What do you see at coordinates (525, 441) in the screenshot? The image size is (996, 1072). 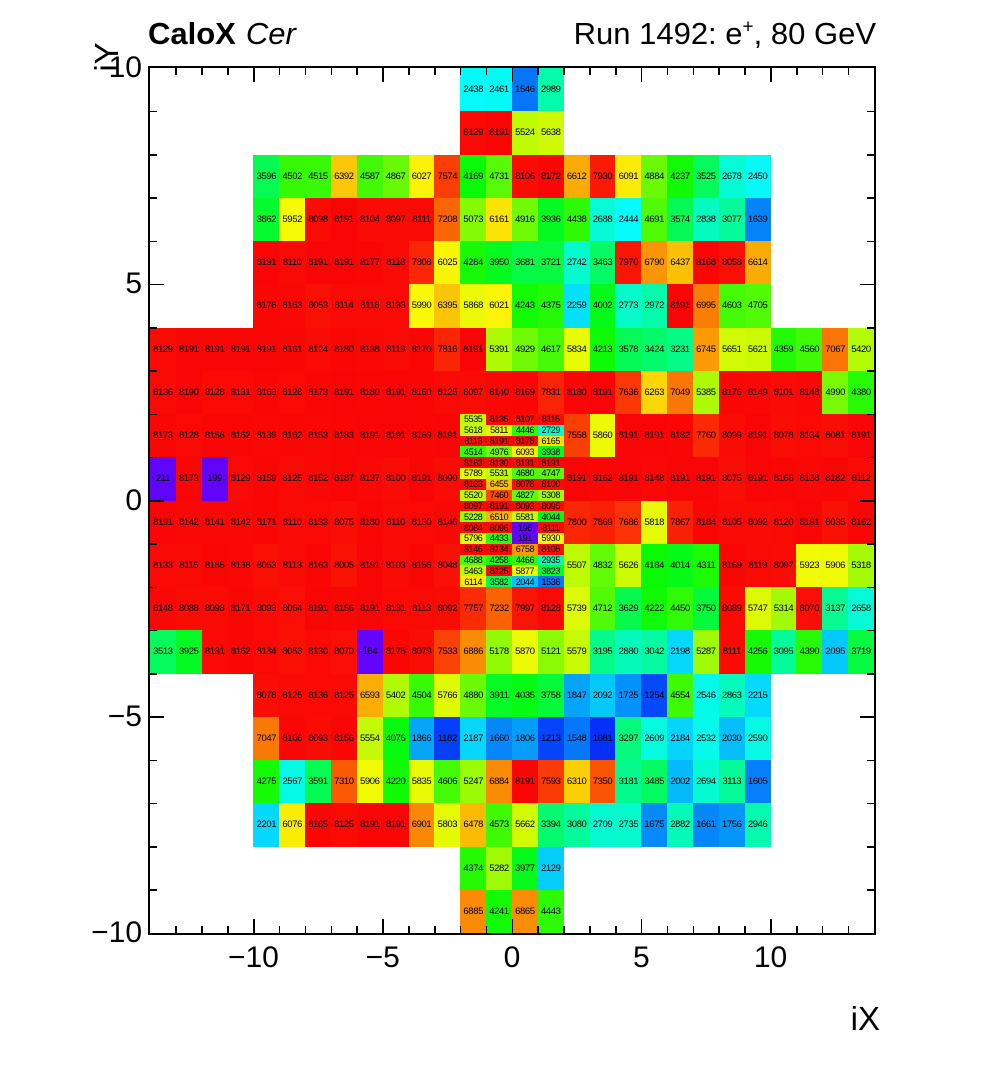 I see `heatmap-cell: 8178` at bounding box center [525, 441].